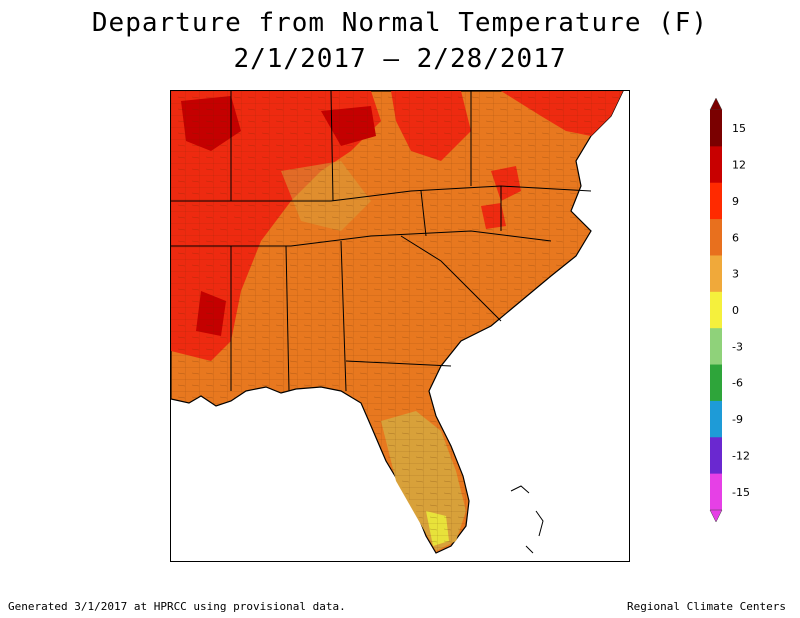 Image resolution: width=800 pixels, height=618 pixels. I want to click on legend-tick-label: -6, so click(737, 383).